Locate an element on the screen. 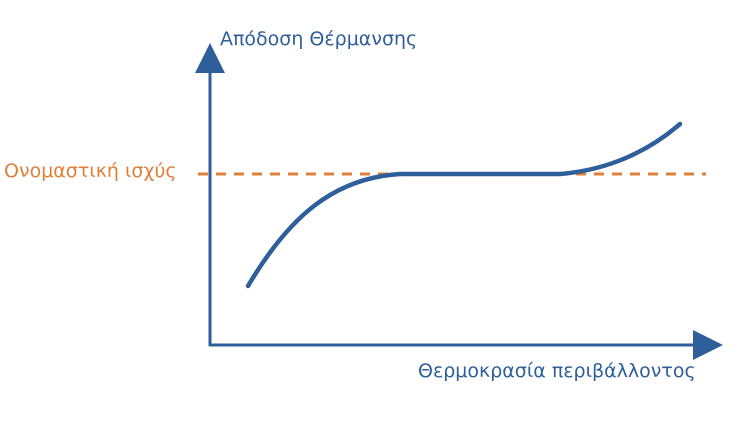 This screenshot has width=747, height=421. y-axis-label: Απόδοση Θέρμανσης is located at coordinates (319, 39).